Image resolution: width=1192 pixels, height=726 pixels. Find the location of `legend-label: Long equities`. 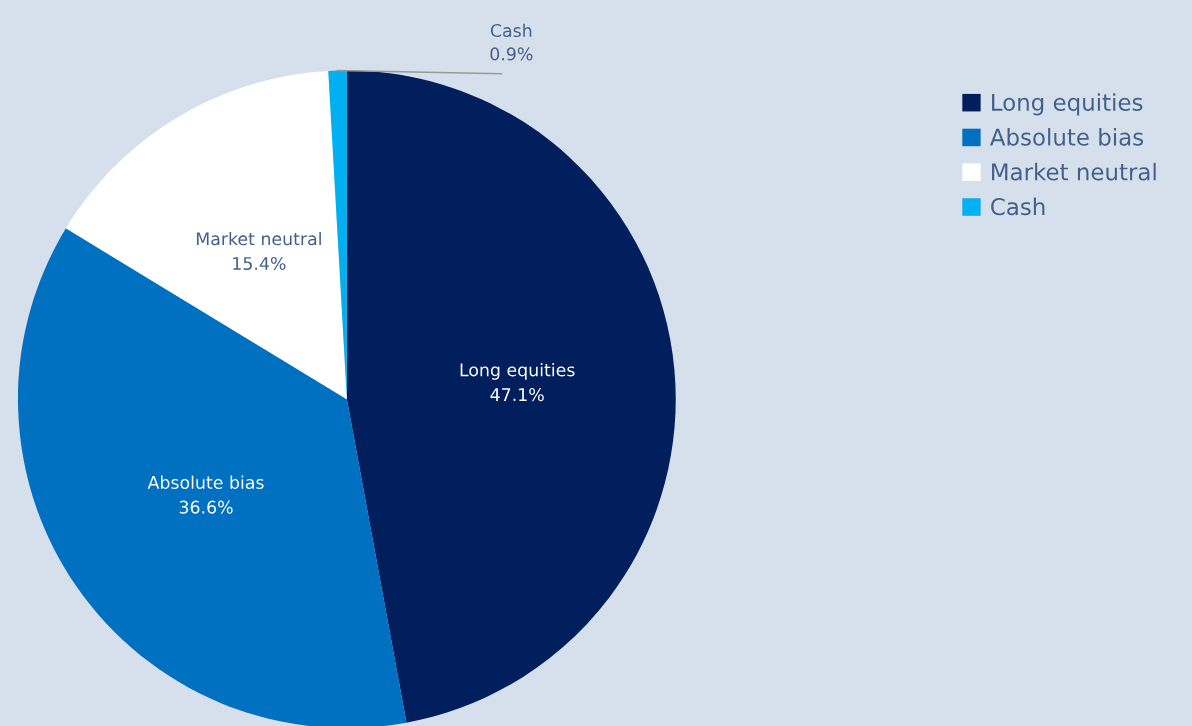

legend-label: Long equities is located at coordinates (1067, 104).